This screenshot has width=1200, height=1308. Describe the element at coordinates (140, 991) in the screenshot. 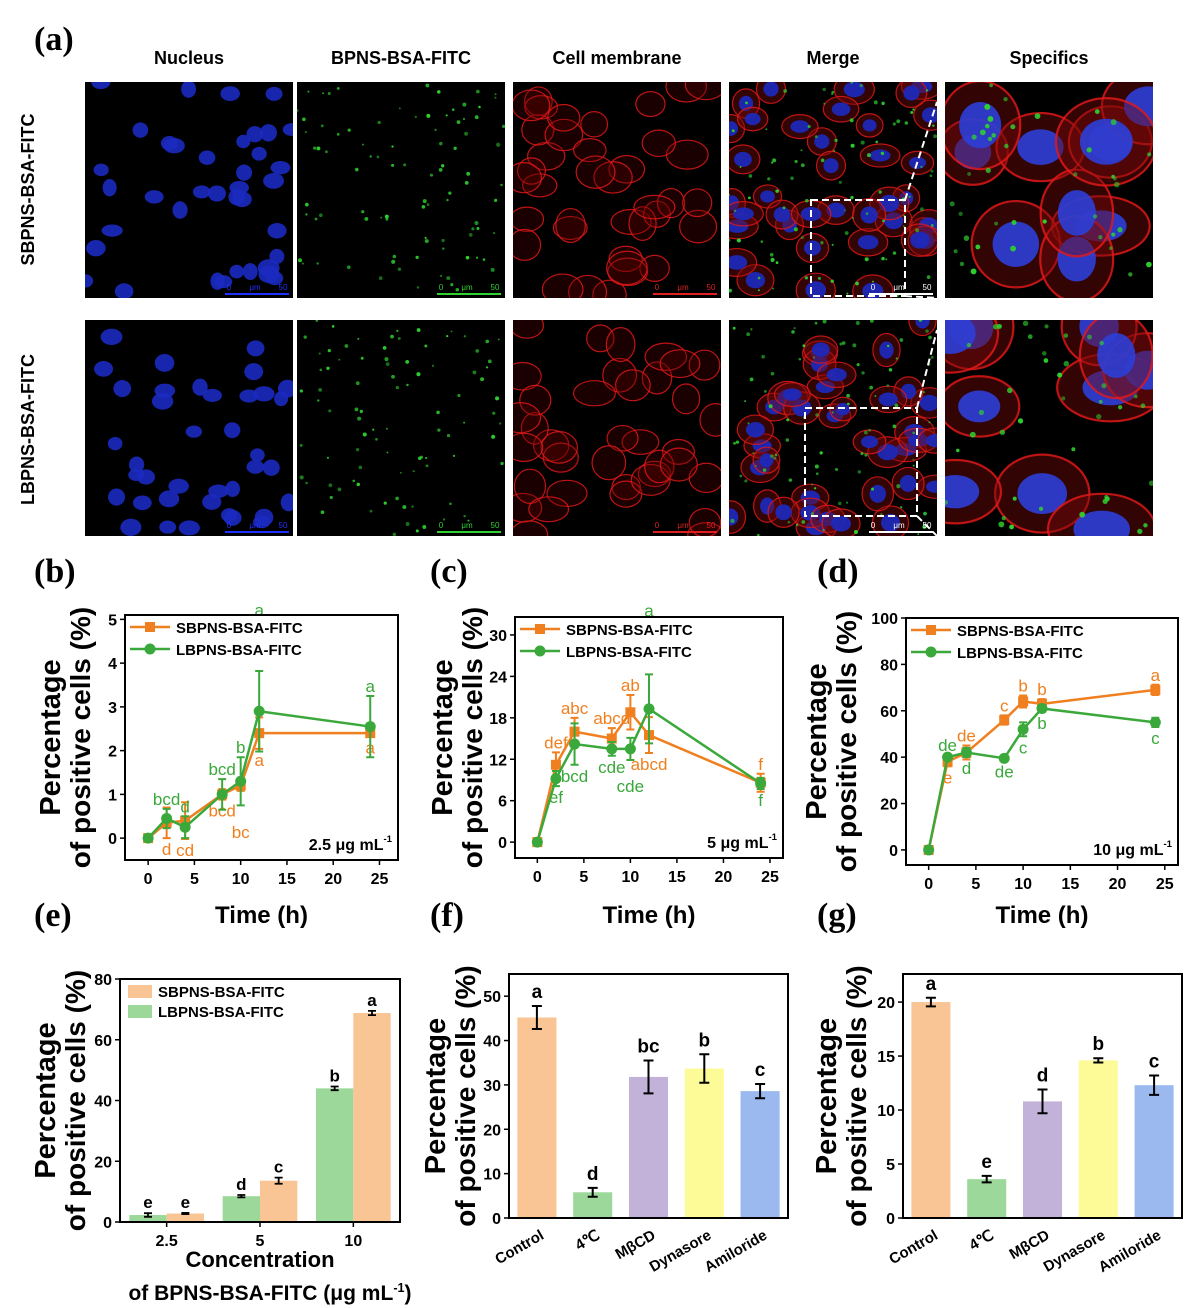

I see `legend-swatch` at that location.